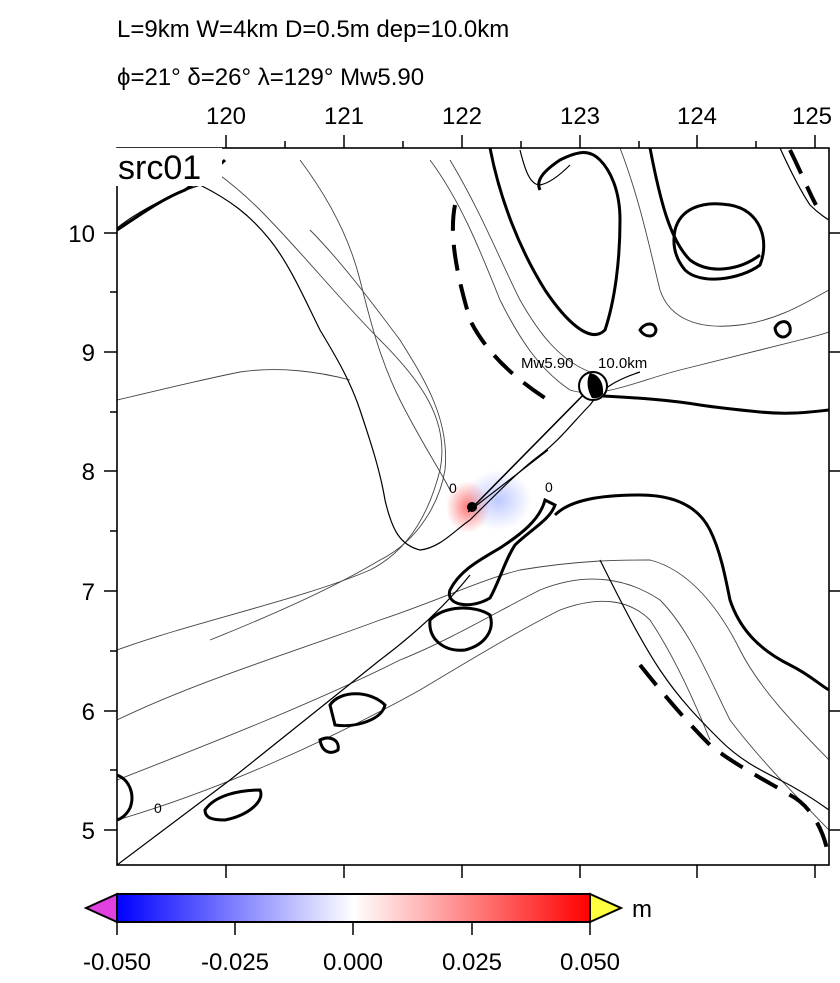 The image size is (840, 983). What do you see at coordinates (88, 831) in the screenshot?
I see `lat-tick-label-5: 5` at bounding box center [88, 831].